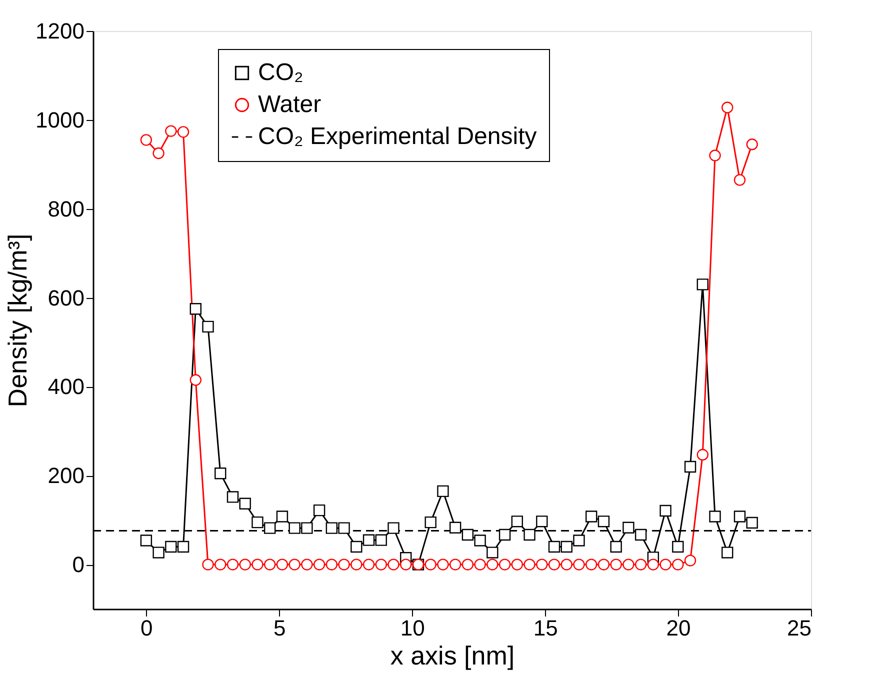 Image resolution: width=875 pixels, height=691 pixels. Describe the element at coordinates (412, 628) in the screenshot. I see `x-tick-label: 10` at that location.